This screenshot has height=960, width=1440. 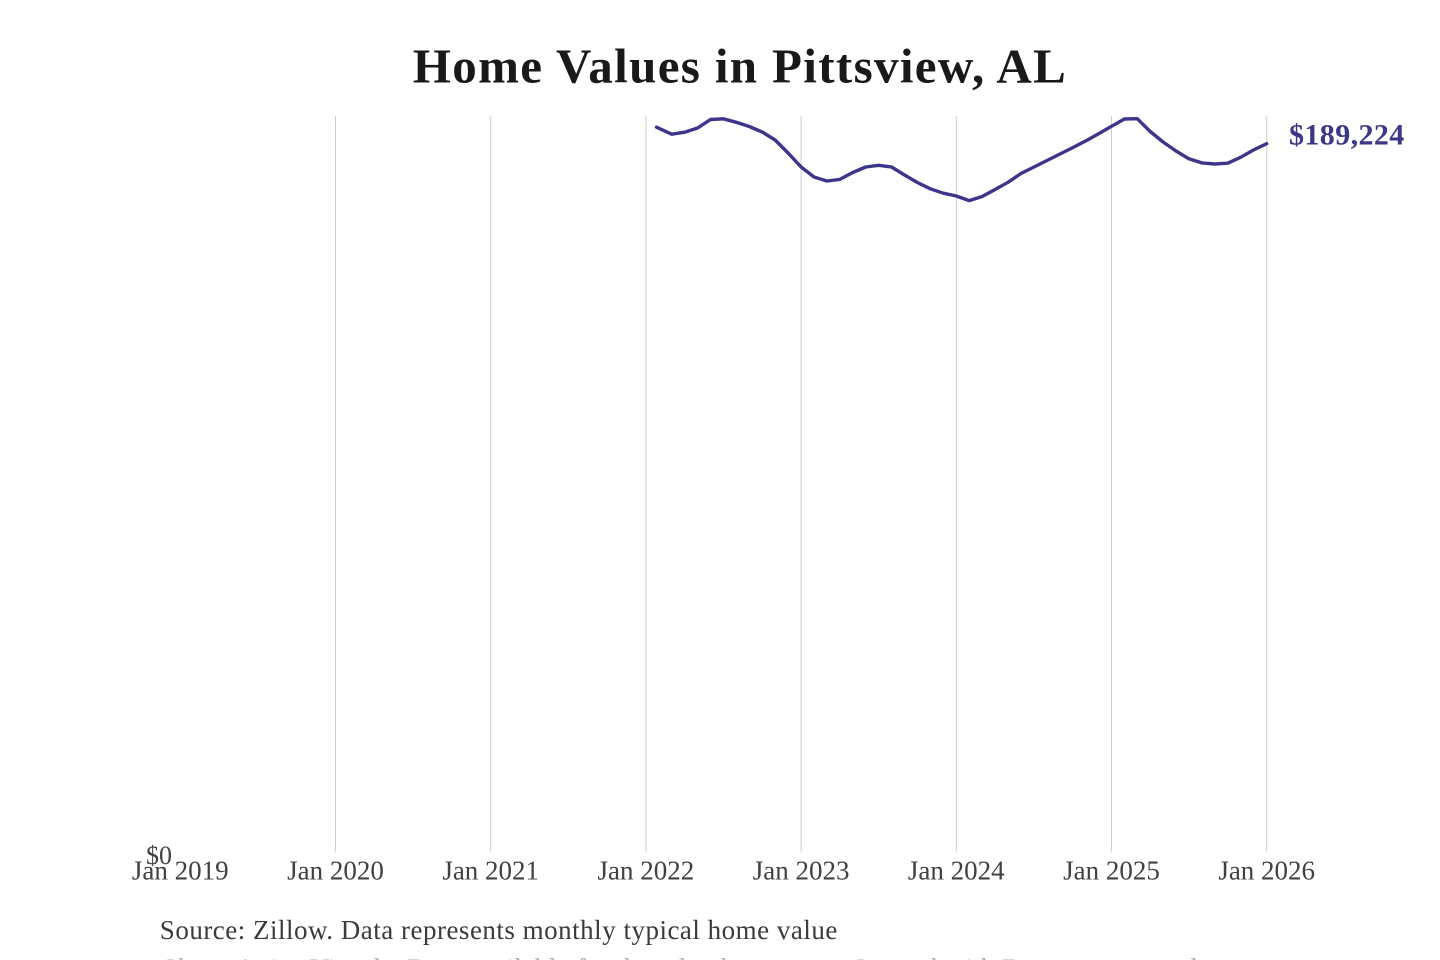 What do you see at coordinates (801, 870) in the screenshot?
I see `svg-text: Jan 2023` at bounding box center [801, 870].